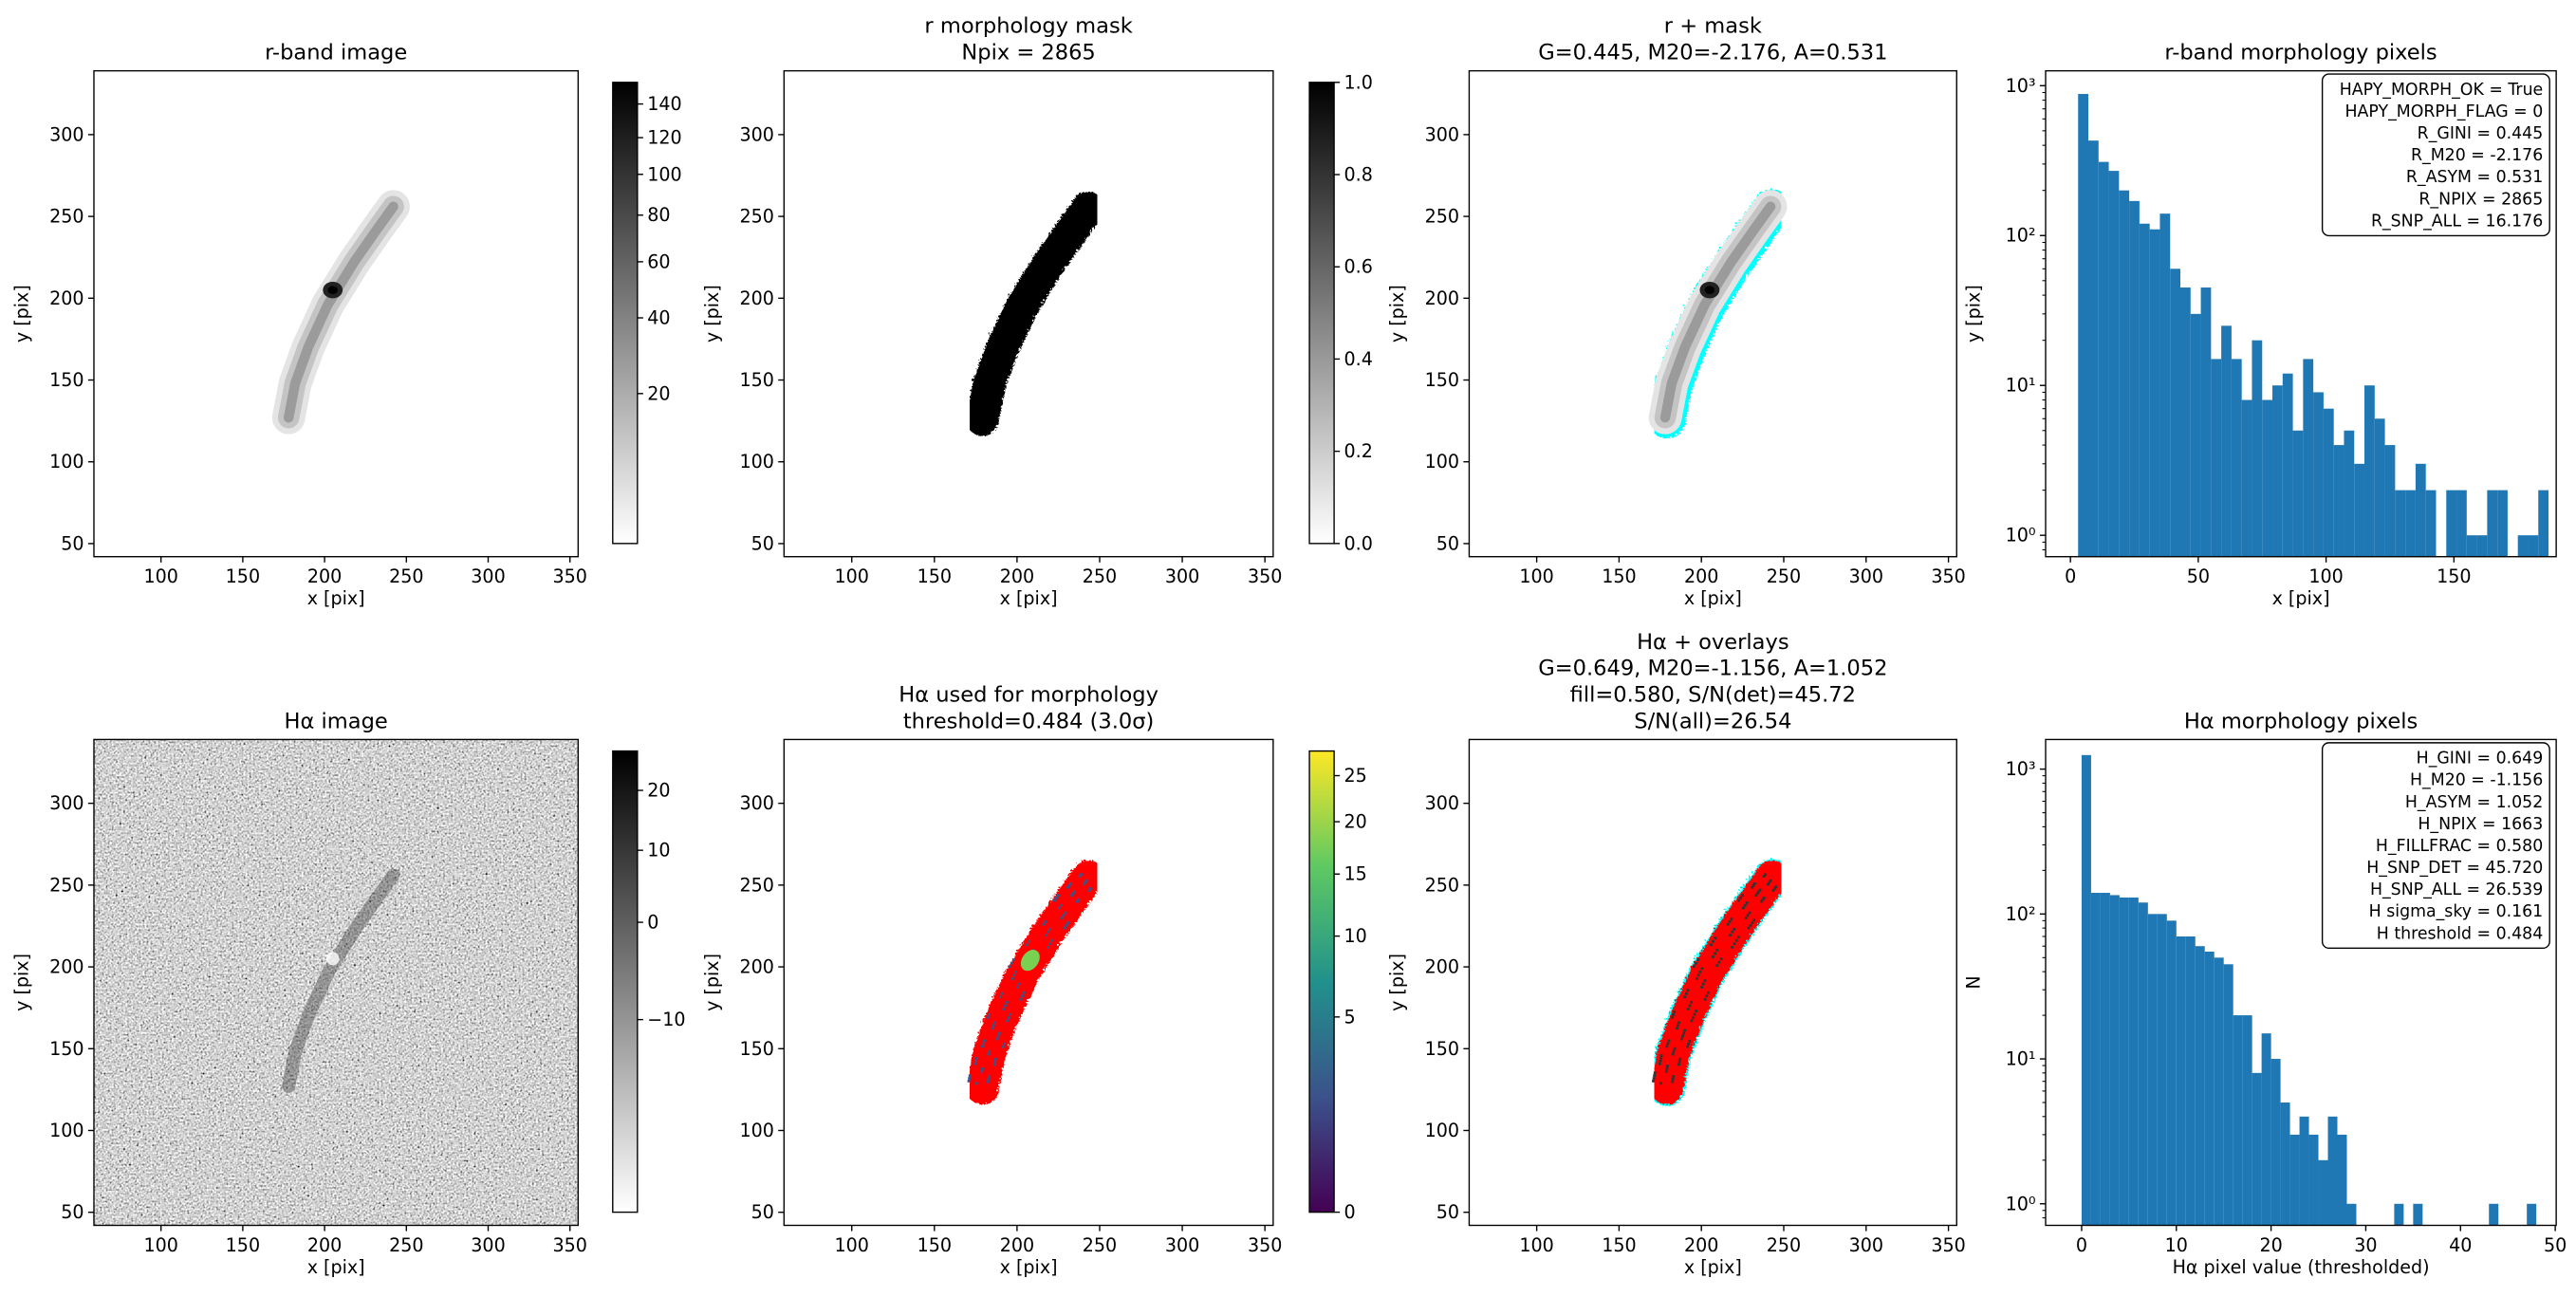  Describe the element at coordinates (658, 317) in the screenshot. I see `colorbar-tick-label: 40` at that location.